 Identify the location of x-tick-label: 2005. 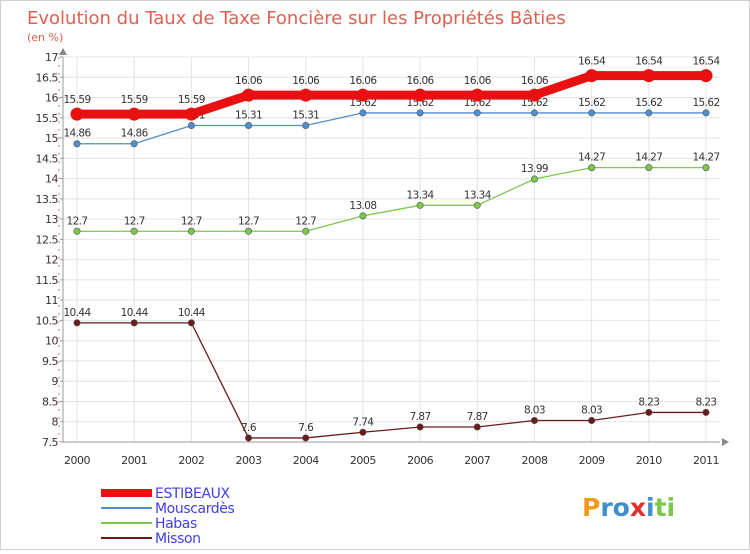
(363, 460).